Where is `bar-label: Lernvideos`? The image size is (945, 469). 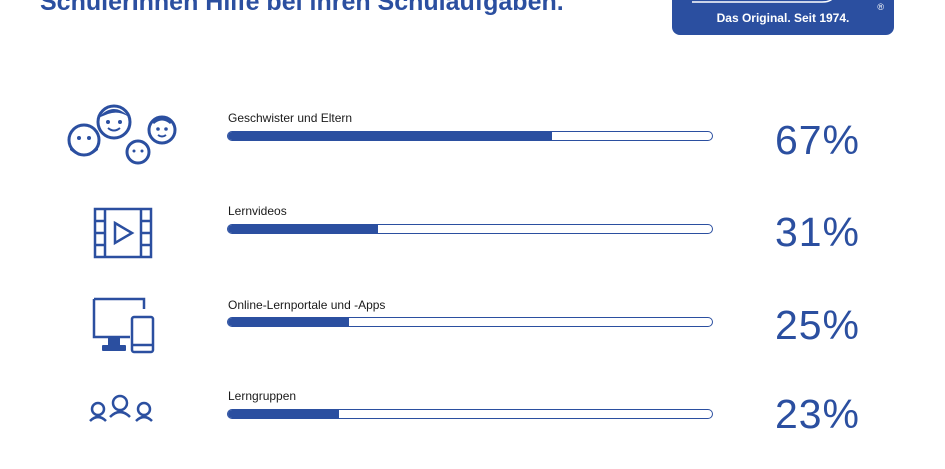
bar-label: Lernvideos is located at coordinates (257, 211).